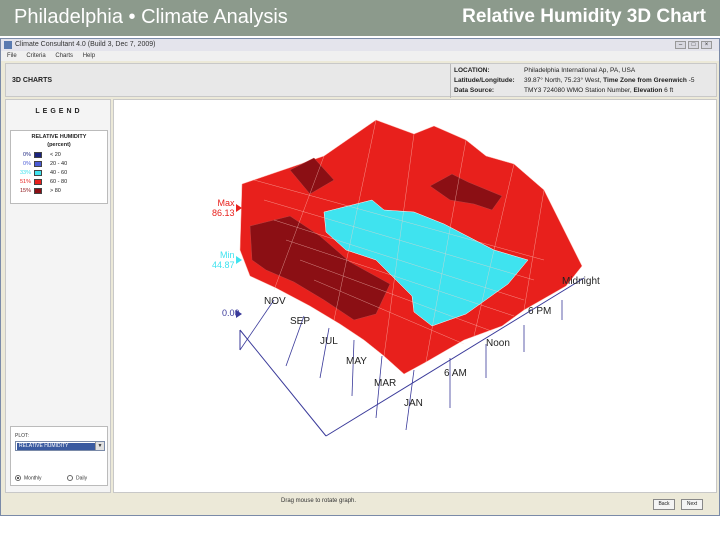 This screenshot has height=540, width=720. What do you see at coordinates (275, 301) in the screenshot?
I see `tick-nov: NOV` at bounding box center [275, 301].